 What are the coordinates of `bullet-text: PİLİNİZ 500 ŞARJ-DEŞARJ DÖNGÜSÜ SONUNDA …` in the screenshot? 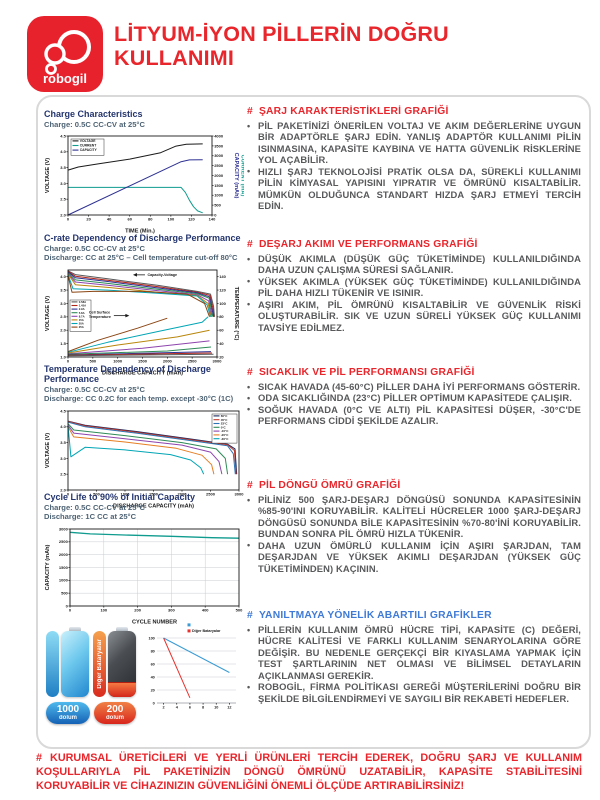 It's located at (419, 517).